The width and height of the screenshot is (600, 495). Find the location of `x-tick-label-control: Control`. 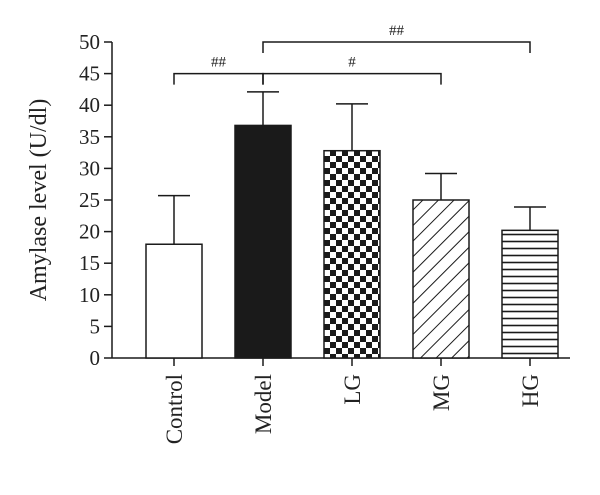

x-tick-label-control: Control is located at coordinates (174, 409).